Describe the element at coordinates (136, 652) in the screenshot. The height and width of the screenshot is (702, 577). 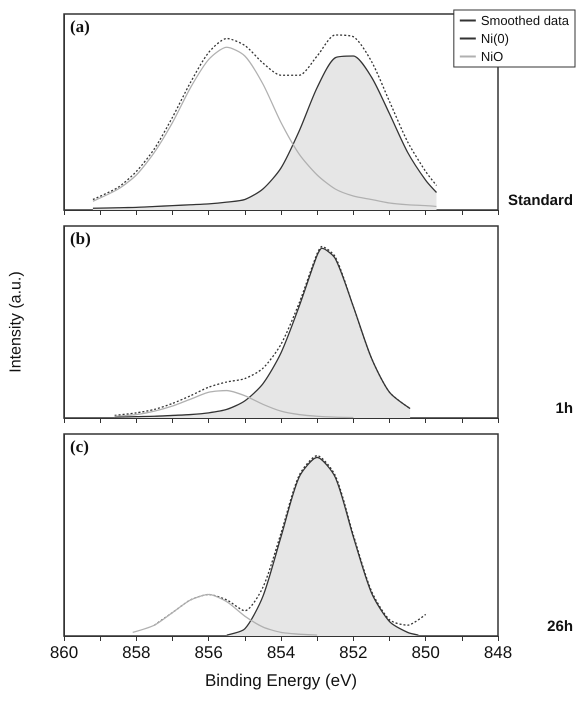
I see `x-tick-label: 858` at that location.